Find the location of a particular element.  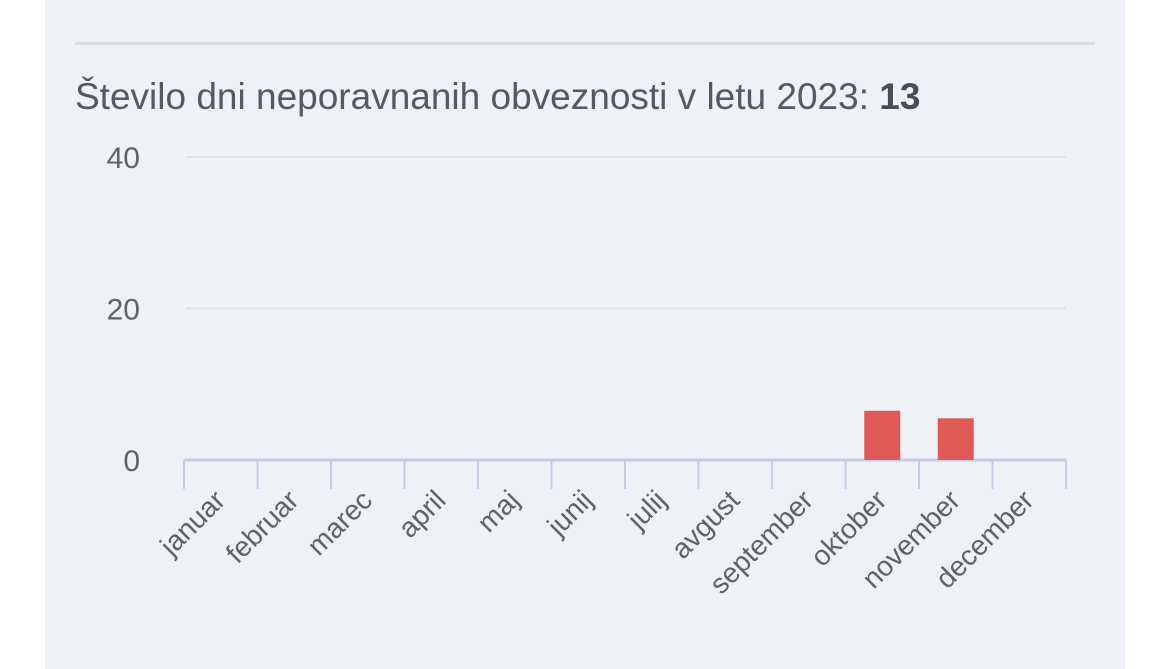

x-tick-label: julij is located at coordinates (646, 509).